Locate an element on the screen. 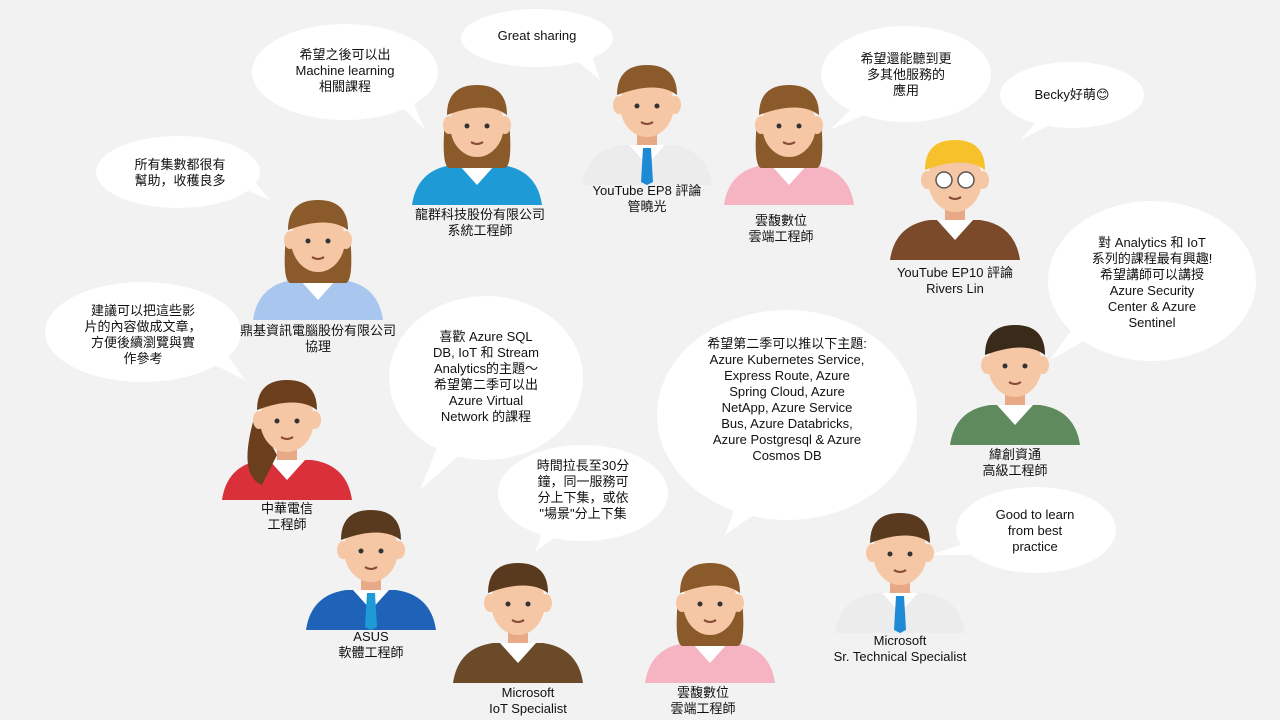  comment-line: 希望第二季可以出 is located at coordinates (485, 384).